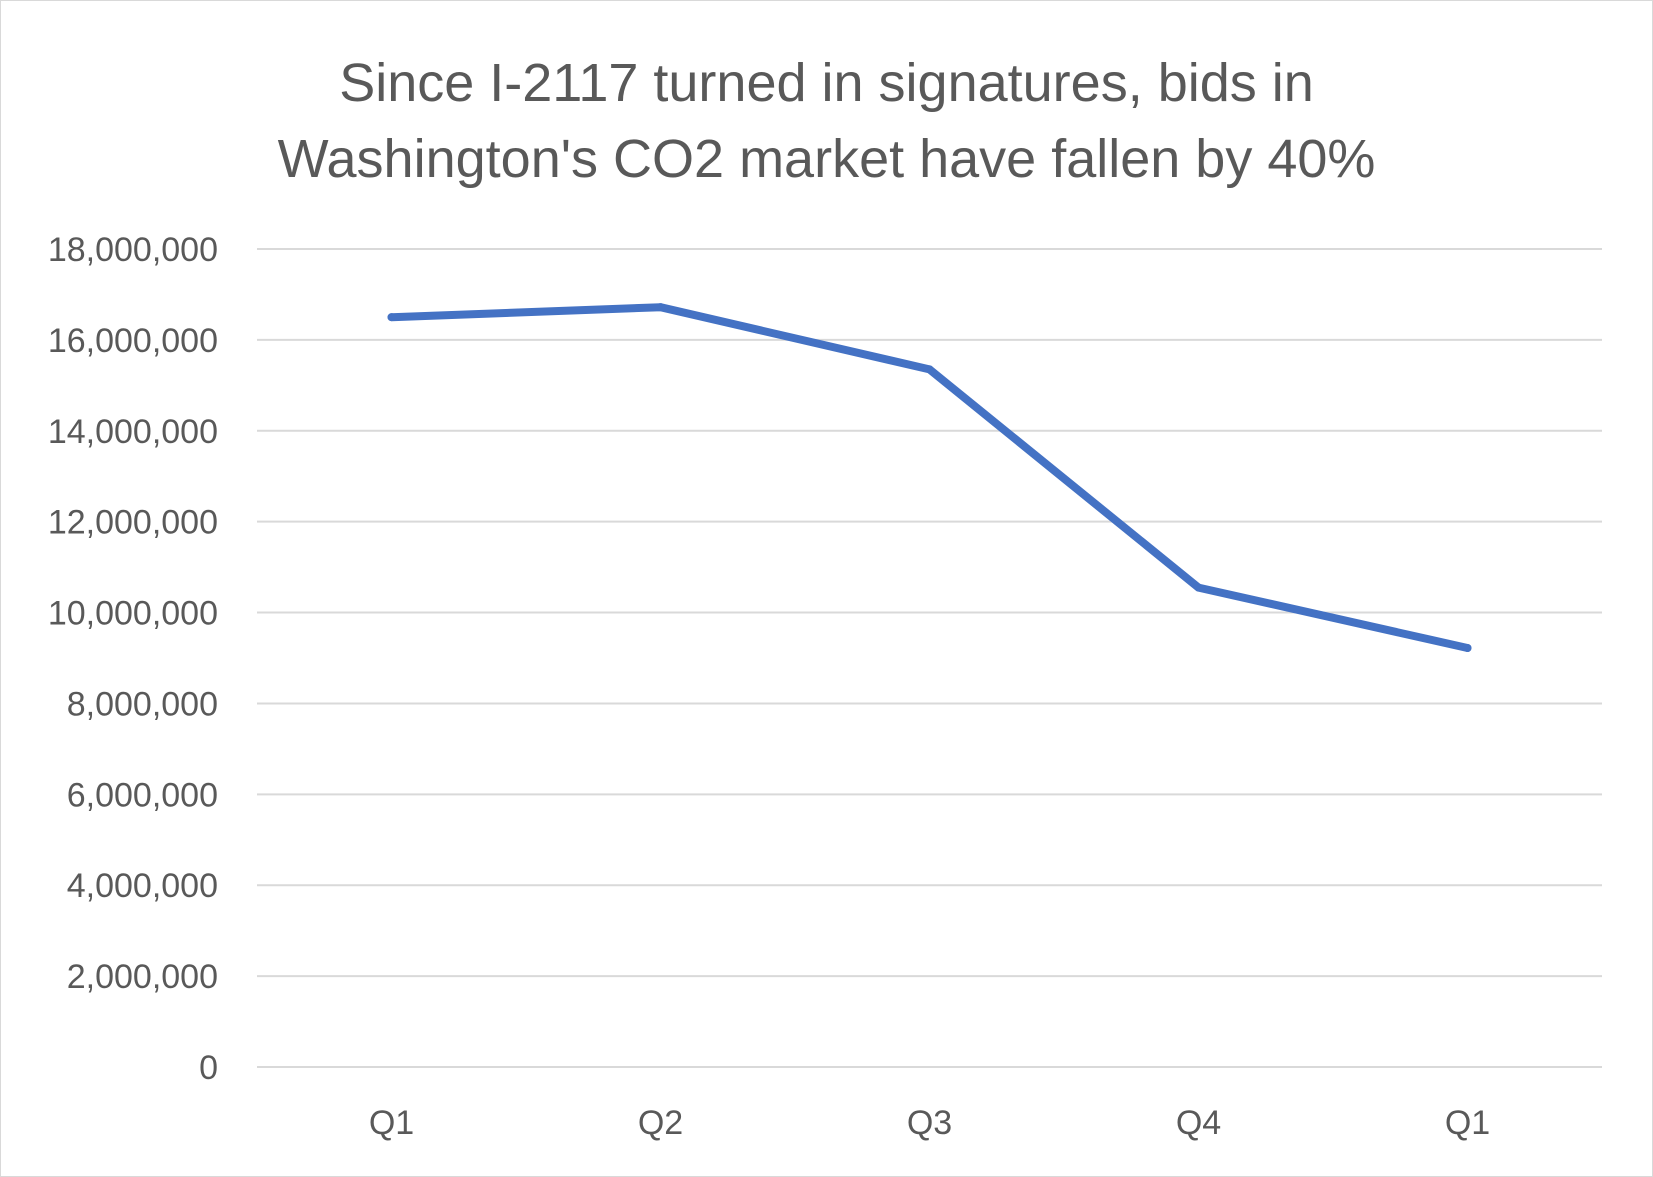 This screenshot has width=1653, height=1177. What do you see at coordinates (133, 341) in the screenshot?
I see `y-tick-label: 16,000,000` at bounding box center [133, 341].